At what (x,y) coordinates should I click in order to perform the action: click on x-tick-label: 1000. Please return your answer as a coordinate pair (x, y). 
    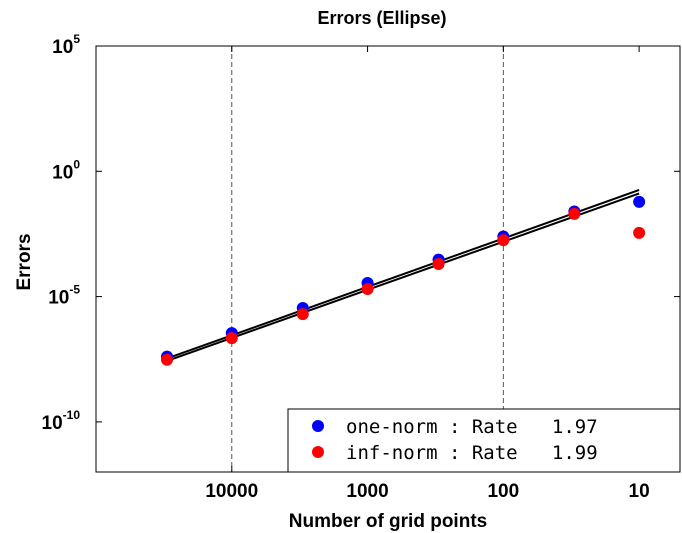
    Looking at the image, I should click on (367, 491).